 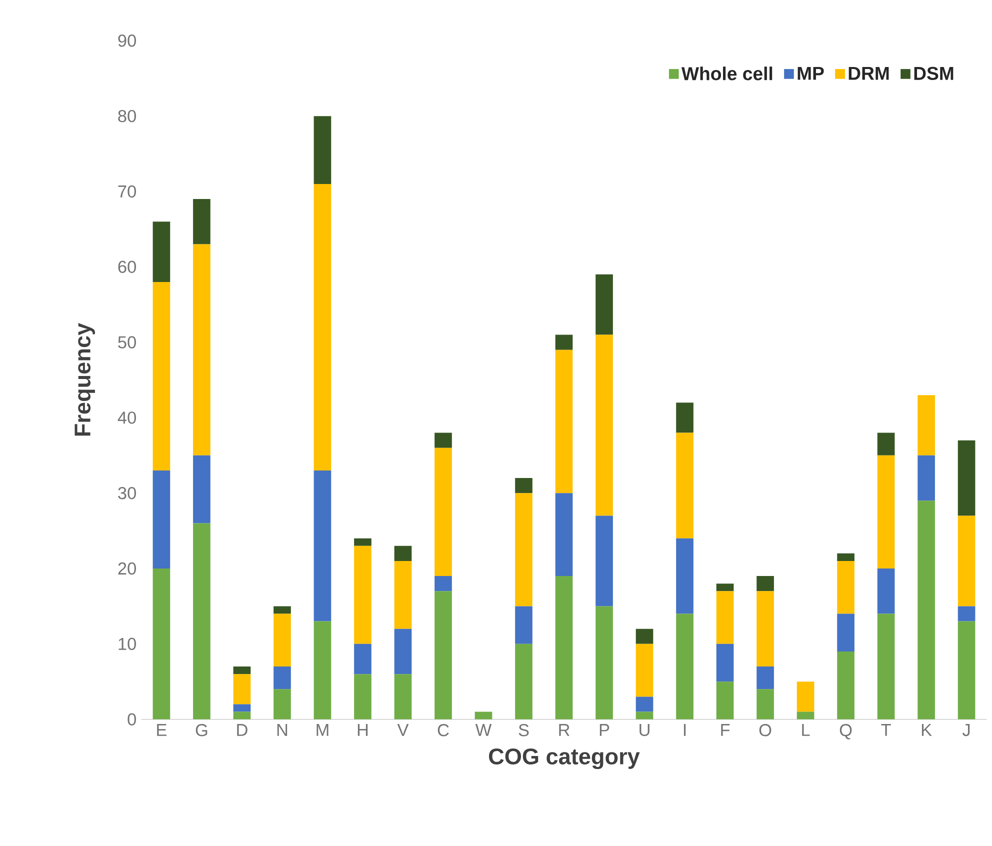 What do you see at coordinates (564, 759) in the screenshot?
I see `x-axis-title: COG category` at bounding box center [564, 759].